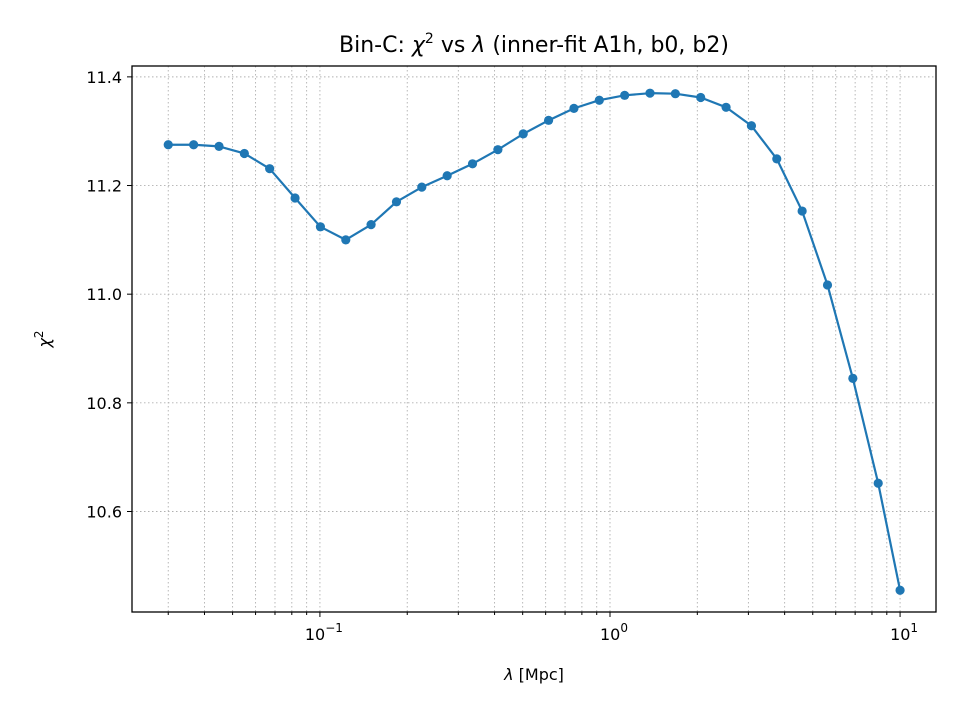 Image resolution: width=960 pixels, height=720 pixels. Describe the element at coordinates (533, 674) in the screenshot. I see `x-axis-label: λ [Mpc]` at that location.